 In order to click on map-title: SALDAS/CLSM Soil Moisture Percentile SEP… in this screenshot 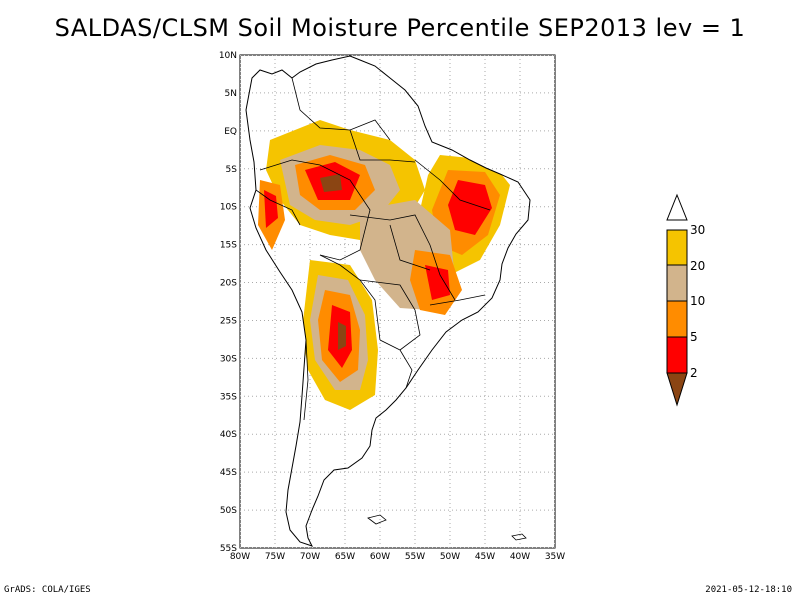, I will do `click(400, 28)`.